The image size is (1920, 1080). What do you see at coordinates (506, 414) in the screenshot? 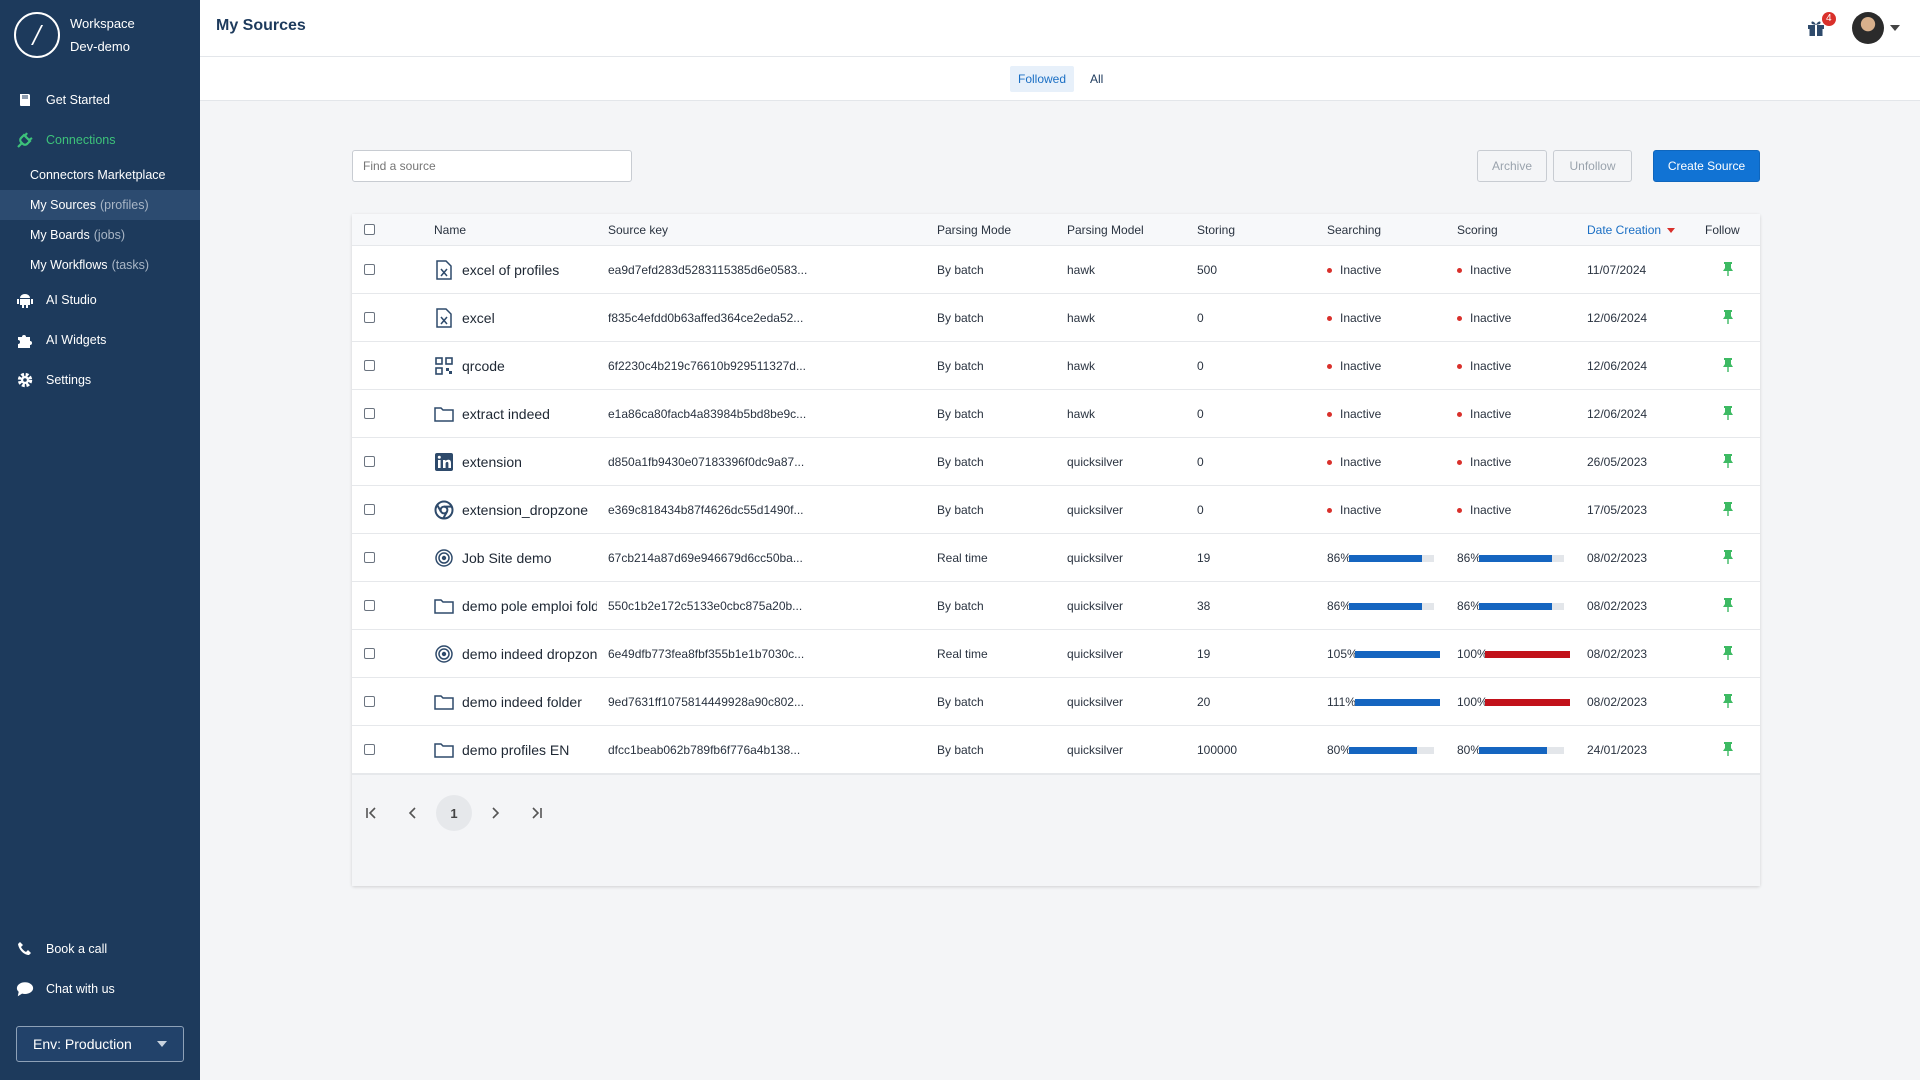
I see `source-name: extract indeed` at bounding box center [506, 414].